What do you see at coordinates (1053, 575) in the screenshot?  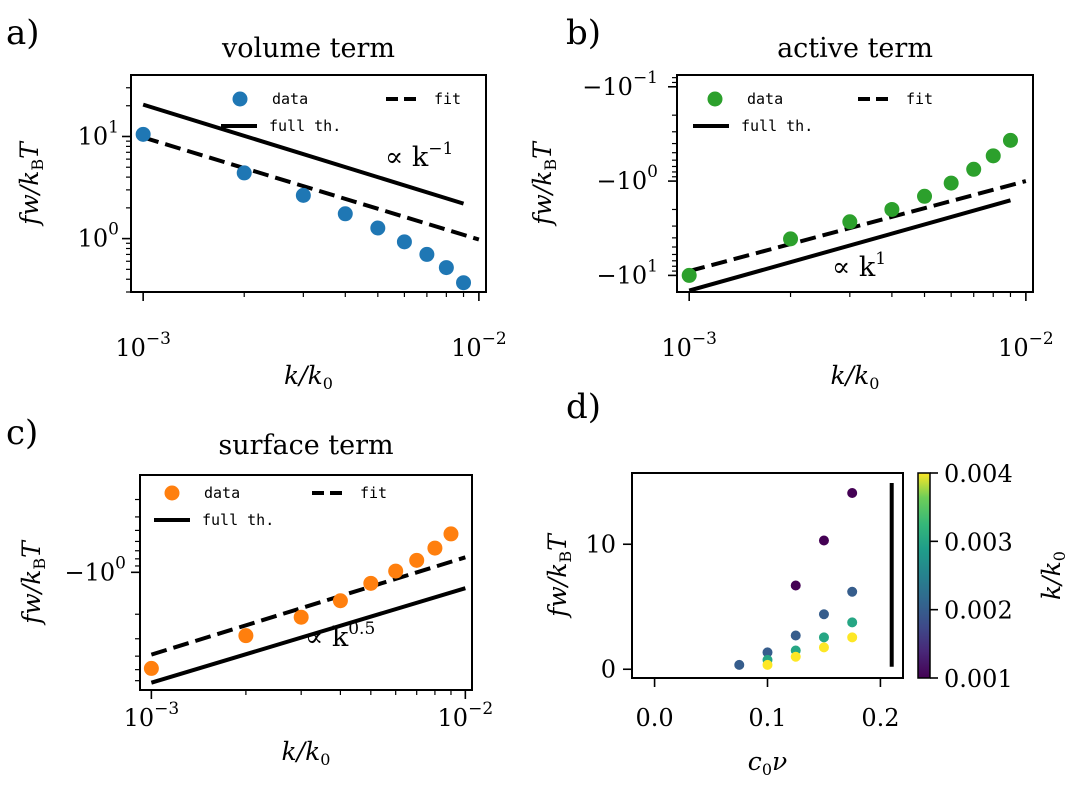 I see `colorbar-label: k/k0` at bounding box center [1053, 575].